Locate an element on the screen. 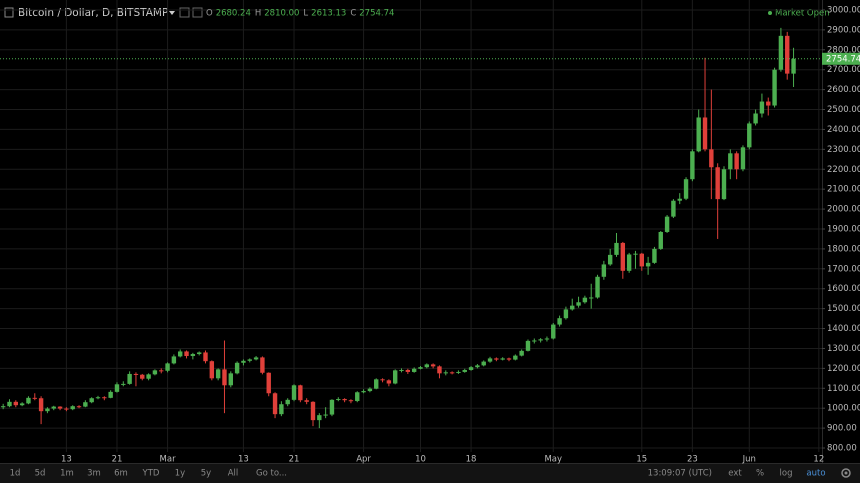  symbol-icon is located at coordinates (9, 12).